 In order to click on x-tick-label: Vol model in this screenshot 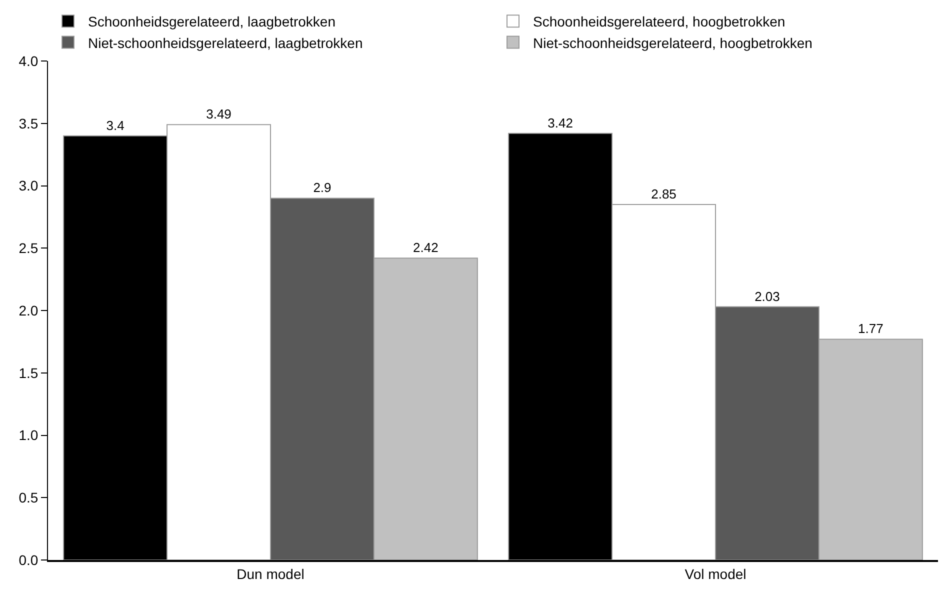, I will do `click(715, 574)`.